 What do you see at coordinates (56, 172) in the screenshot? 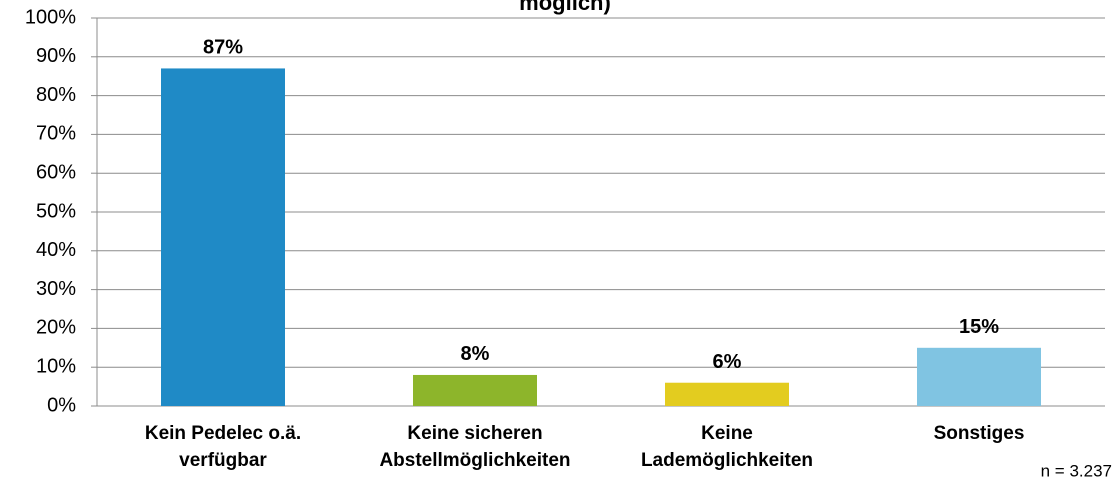
I see `y-tick-label: 60%` at bounding box center [56, 172].